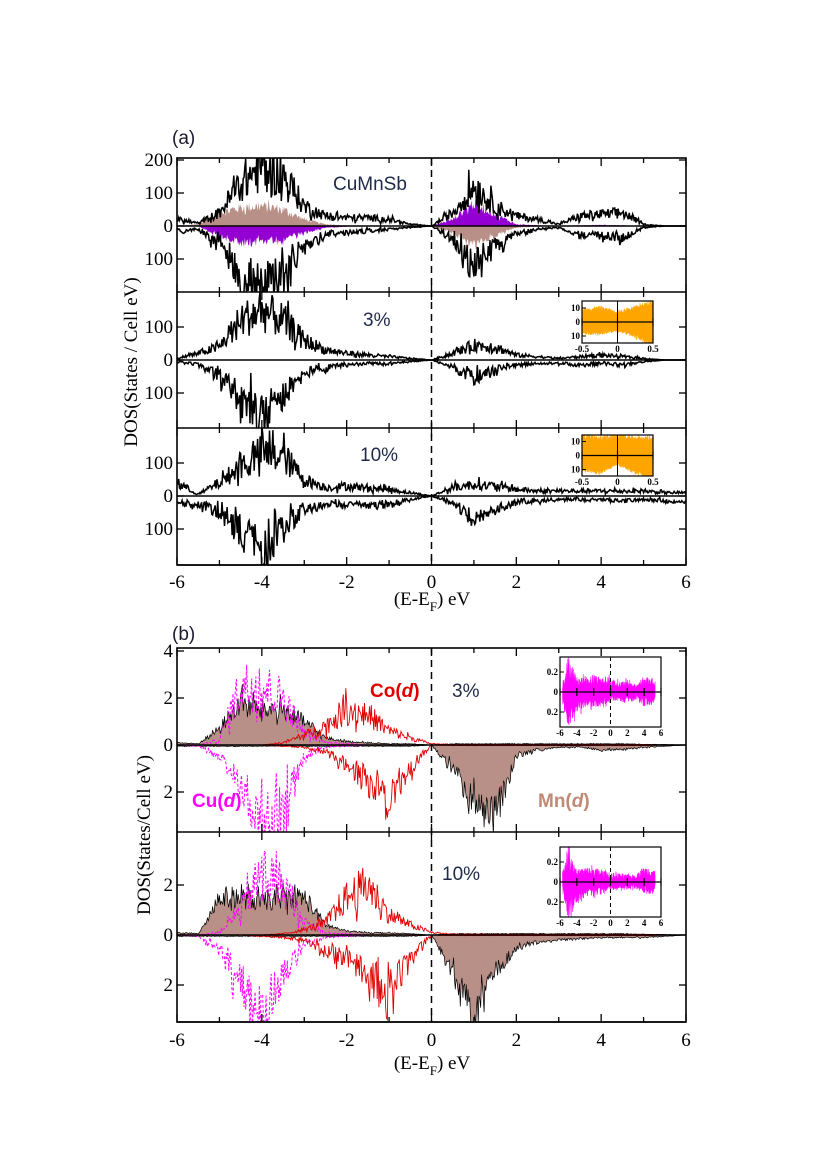 The height and width of the screenshot is (1169, 827). I want to click on inset-x-tick-label: 0.5, so click(653, 349).